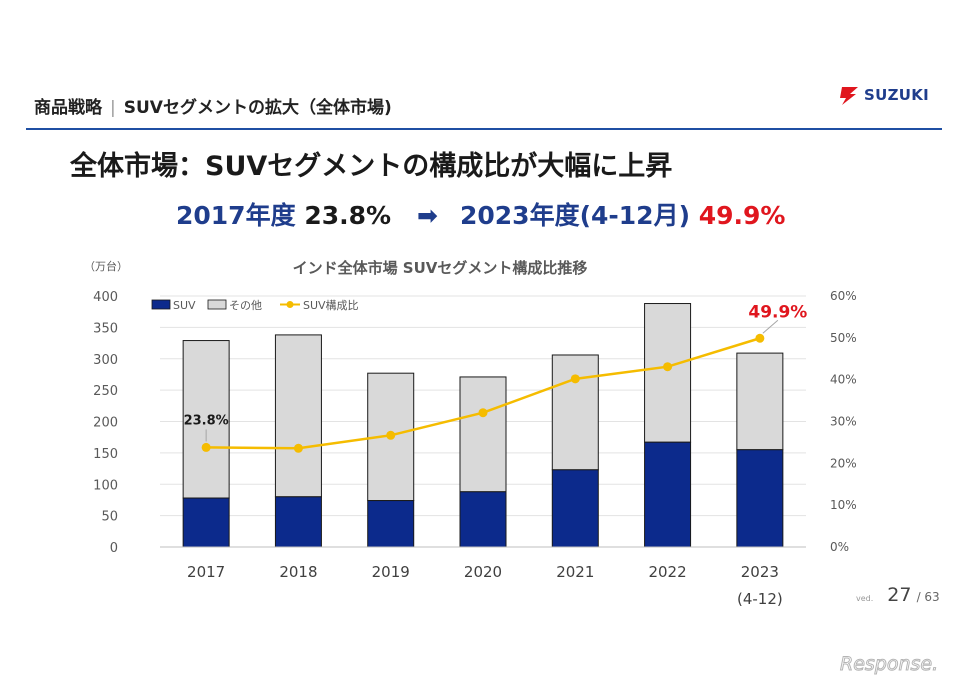 This screenshot has width=968, height=684. I want to click on legend-swatch-other, so click(217, 304).